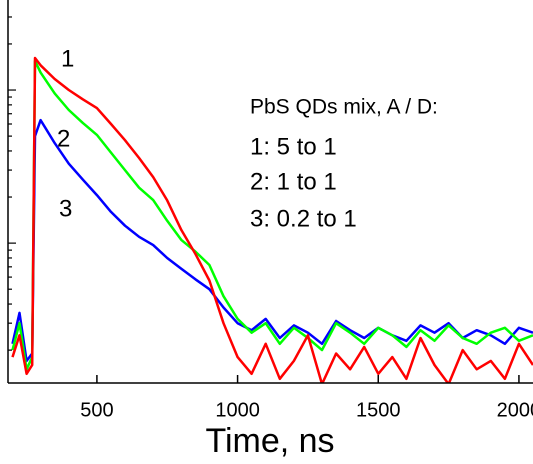 The height and width of the screenshot is (464, 533). What do you see at coordinates (96, 410) in the screenshot?
I see `x-tick-label: 500` at bounding box center [96, 410].